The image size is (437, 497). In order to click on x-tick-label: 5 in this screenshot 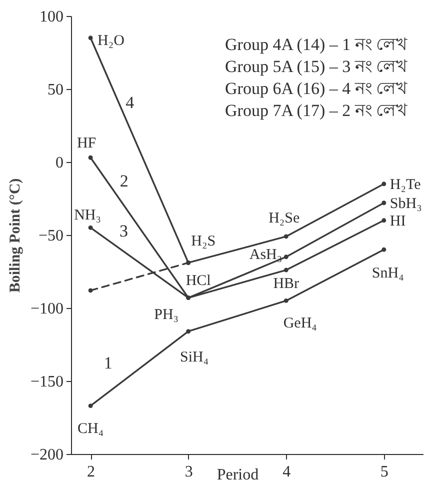, I will do `click(384, 472)`.